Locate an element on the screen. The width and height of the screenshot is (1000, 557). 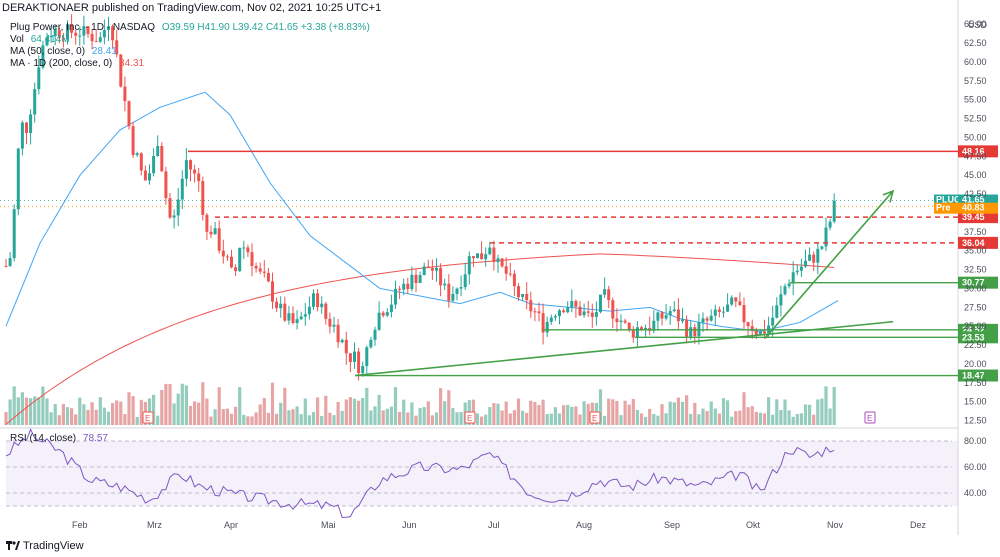
ma200-label: MA · 1D (200, close, 0) is located at coordinates (61, 63).